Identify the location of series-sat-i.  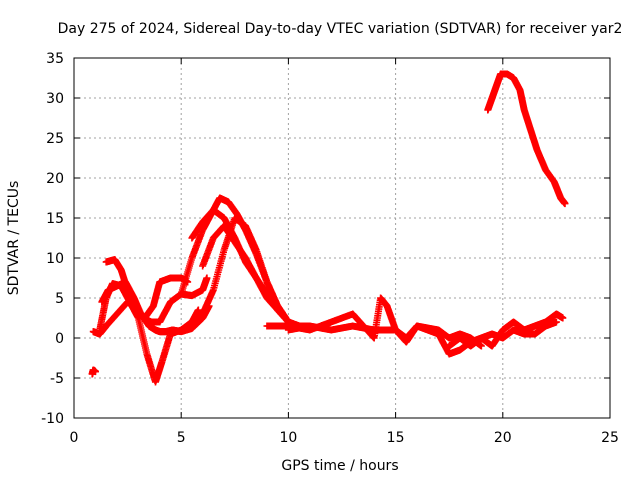
(245, 274).